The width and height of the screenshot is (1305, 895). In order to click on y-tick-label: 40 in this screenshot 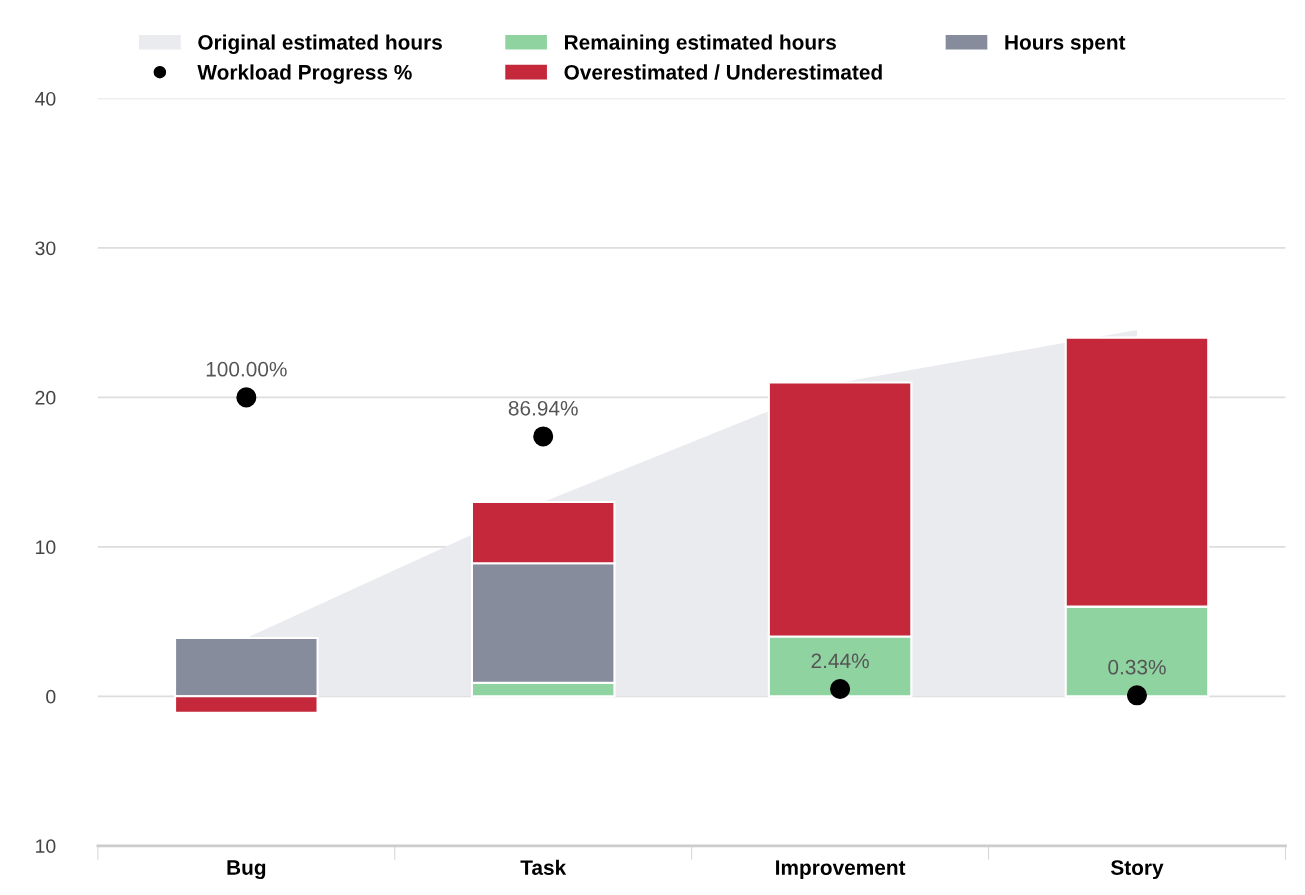, I will do `click(45, 98)`.